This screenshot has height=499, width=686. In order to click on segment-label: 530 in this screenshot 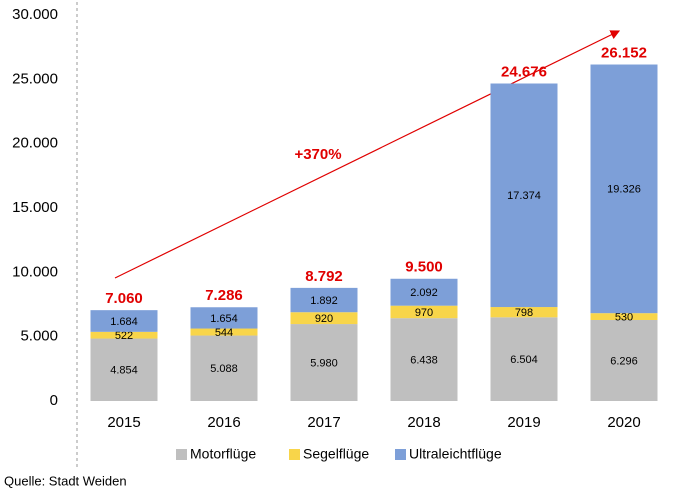, I will do `click(624, 317)`.